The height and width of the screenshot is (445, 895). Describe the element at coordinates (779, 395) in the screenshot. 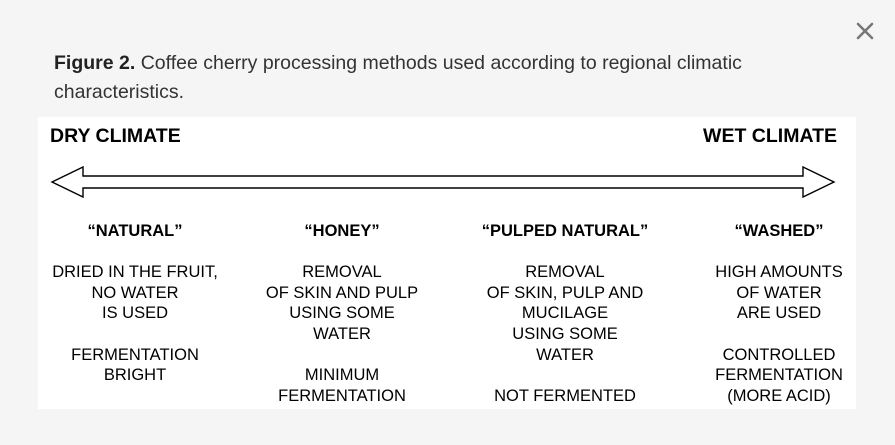

I see `method-text-line: (MORE ACID)` at that location.